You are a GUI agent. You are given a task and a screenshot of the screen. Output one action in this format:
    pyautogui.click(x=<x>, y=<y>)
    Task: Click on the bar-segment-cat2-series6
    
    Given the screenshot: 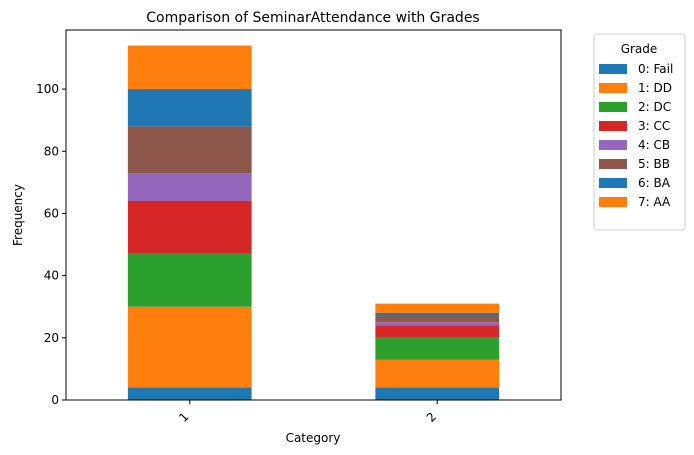 What is the action you would take?
    pyautogui.click(x=437, y=314)
    